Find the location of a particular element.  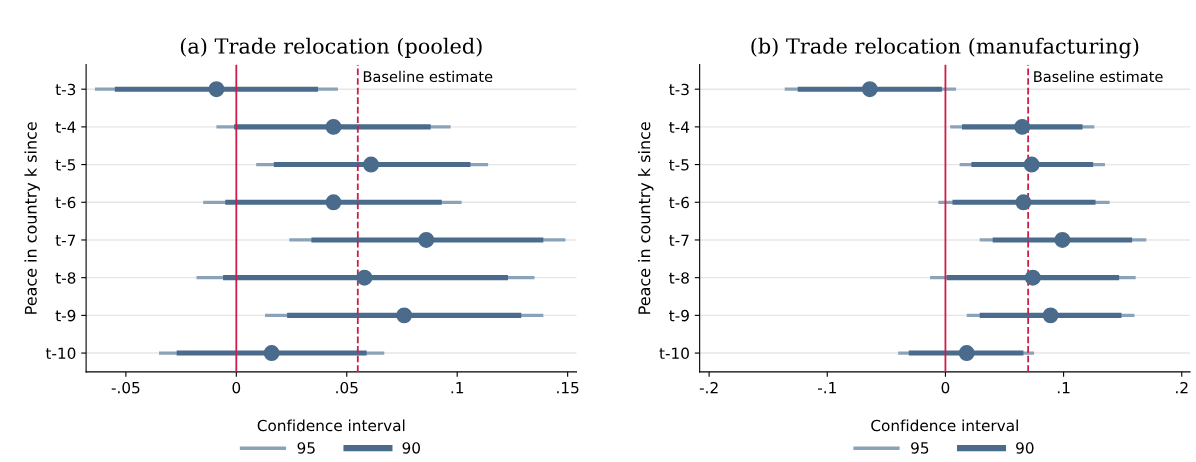

x-tick-label: -.2 is located at coordinates (708, 387).